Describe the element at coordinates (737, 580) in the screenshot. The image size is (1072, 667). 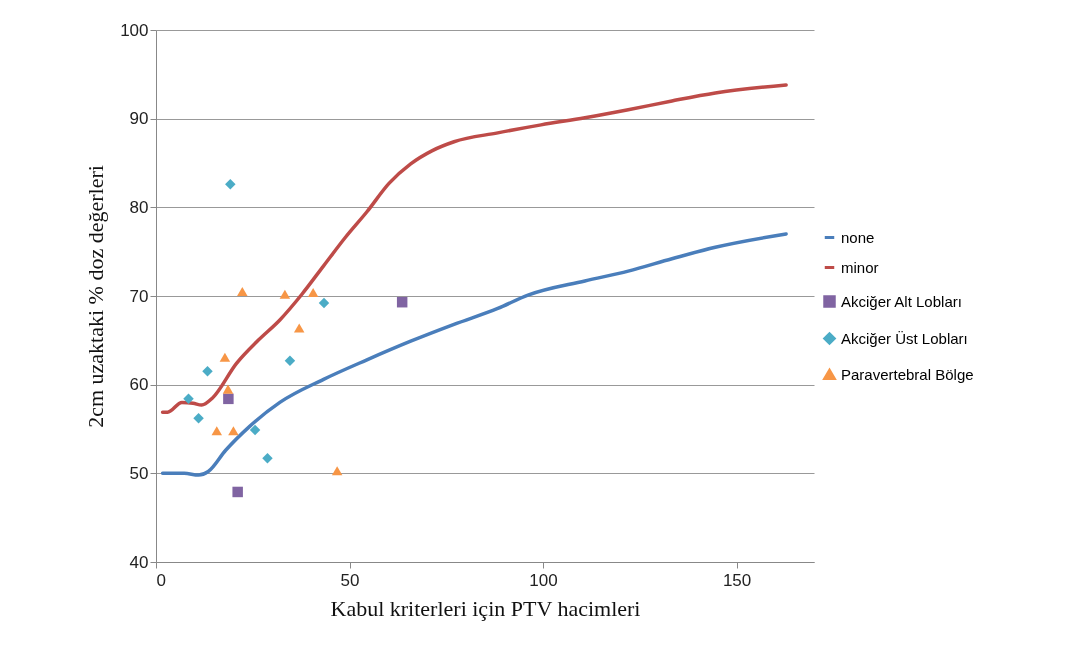
I see `x-tick-label: 150` at that location.